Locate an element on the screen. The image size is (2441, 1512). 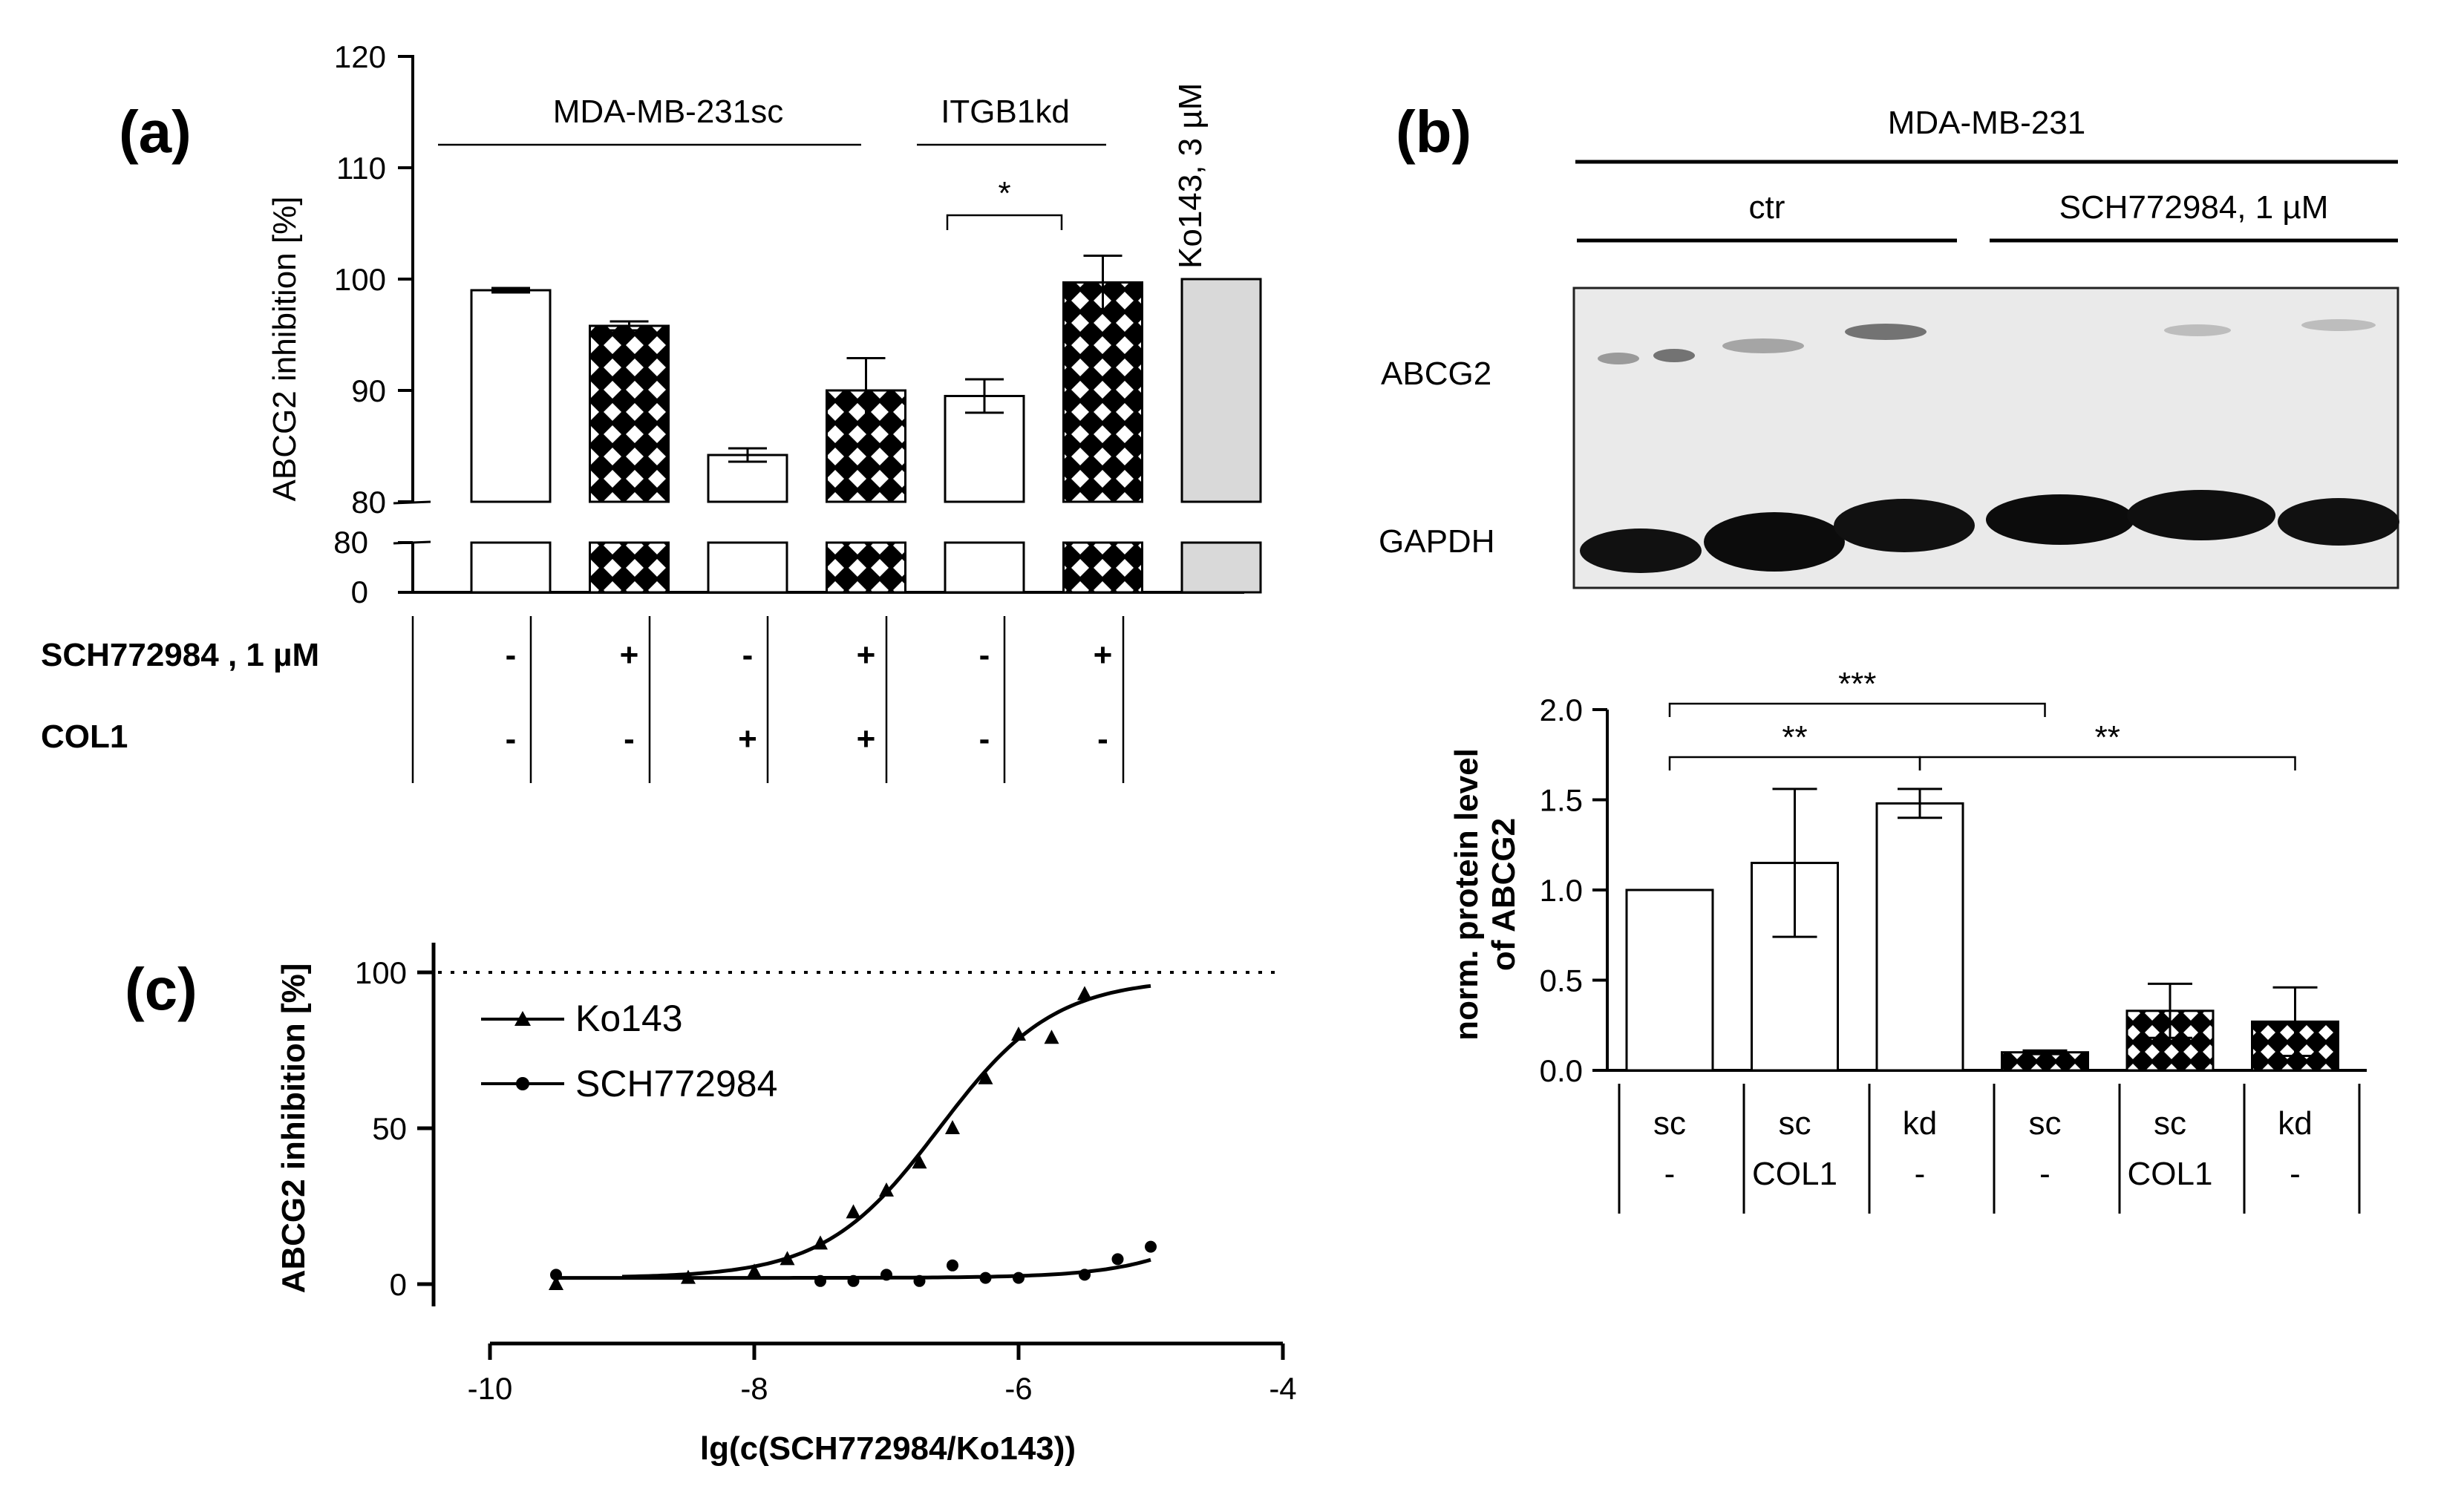
panel-a-y-tick-label: 80 is located at coordinates (369, 503).